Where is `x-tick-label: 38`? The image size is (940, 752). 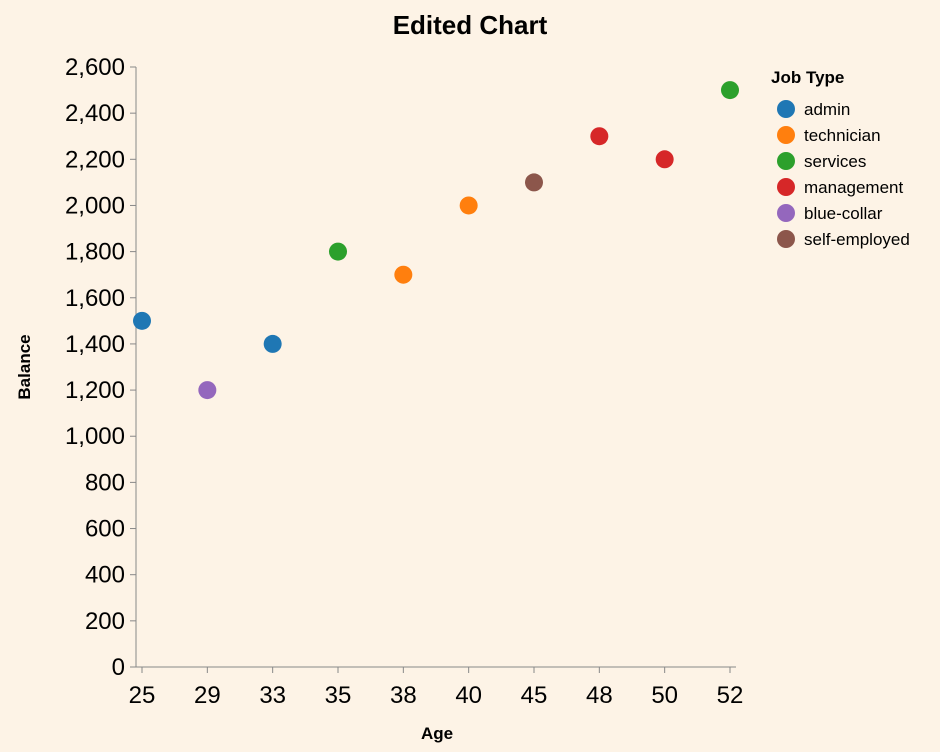 x-tick-label: 38 is located at coordinates (403, 695).